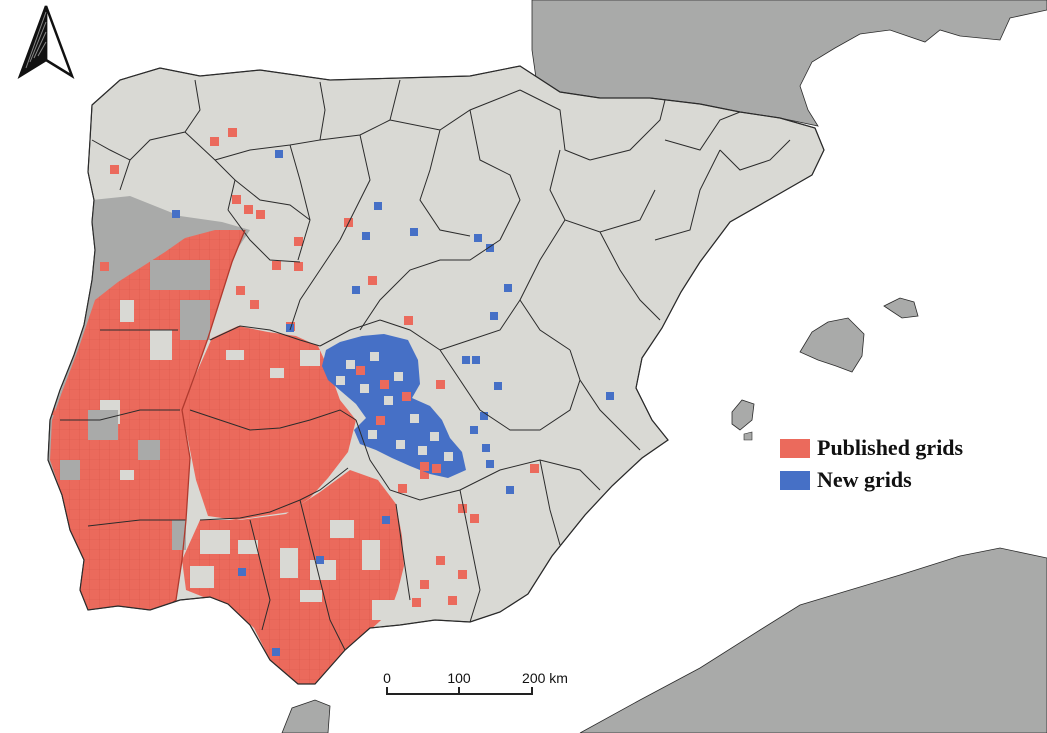 Image resolution: width=1047 pixels, height=733 pixels. What do you see at coordinates (483, 690) in the screenshot?
I see `scale-bar: 0 100 200 km` at bounding box center [483, 690].